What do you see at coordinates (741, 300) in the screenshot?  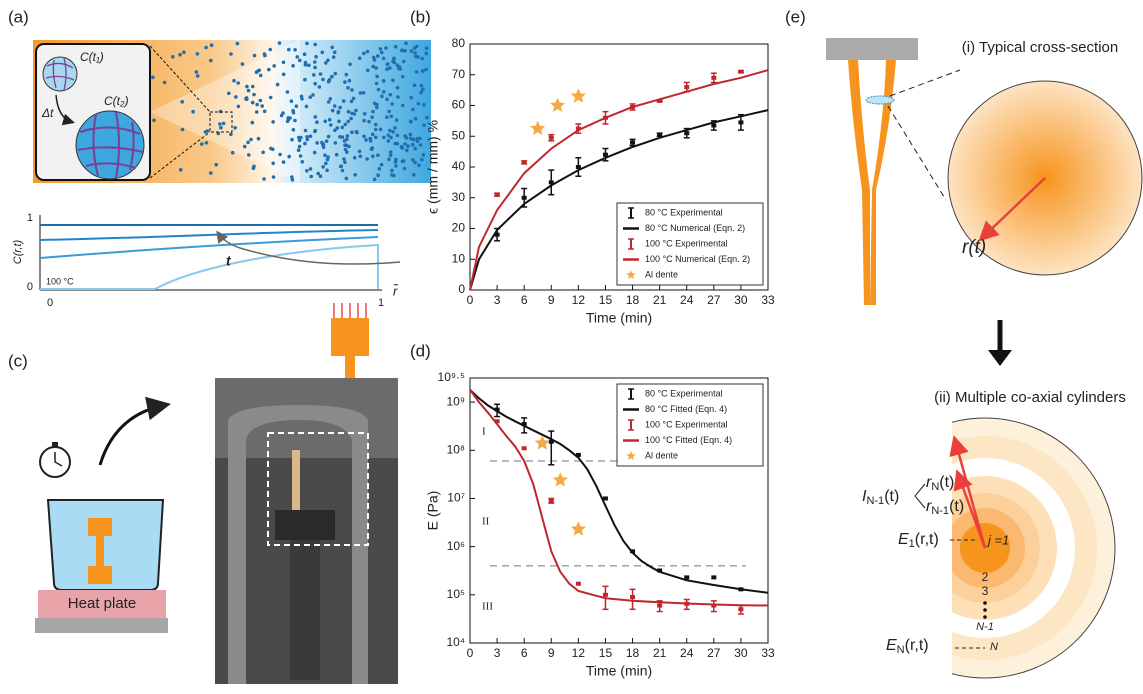 I see `x-tick-label: 30` at bounding box center [741, 300].